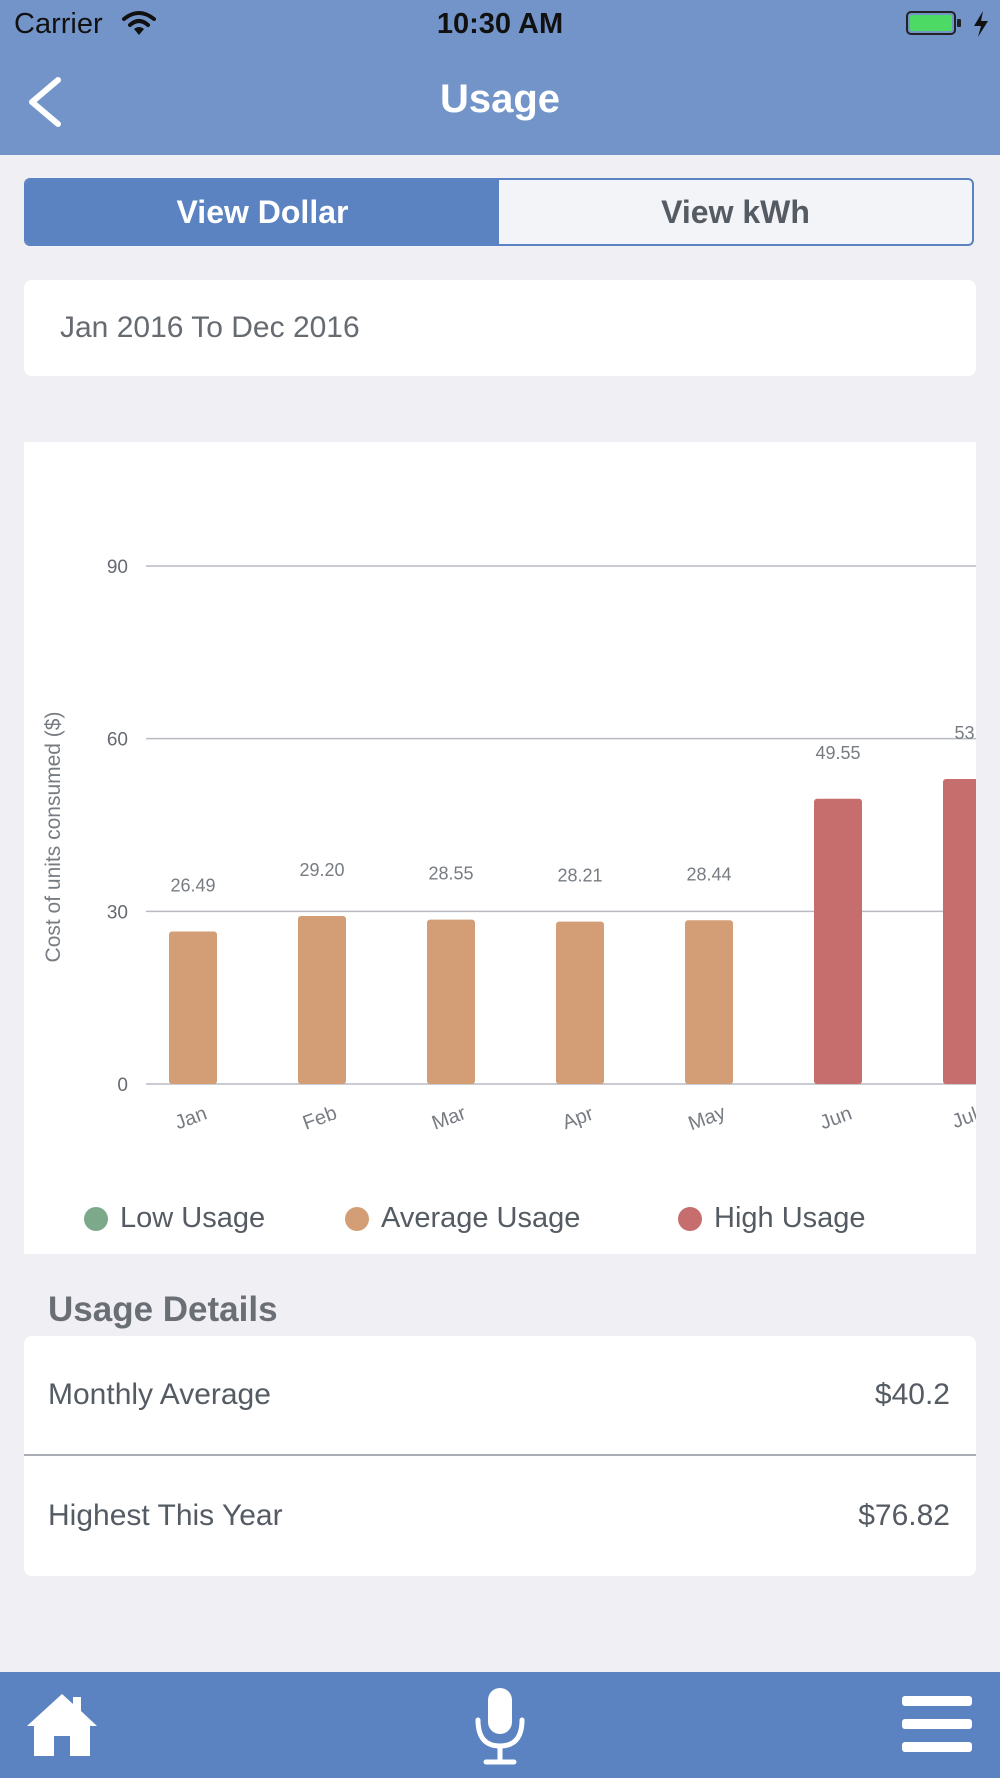 The image size is (1000, 1778). I want to click on bar-value-label: 29.20, so click(321, 870).